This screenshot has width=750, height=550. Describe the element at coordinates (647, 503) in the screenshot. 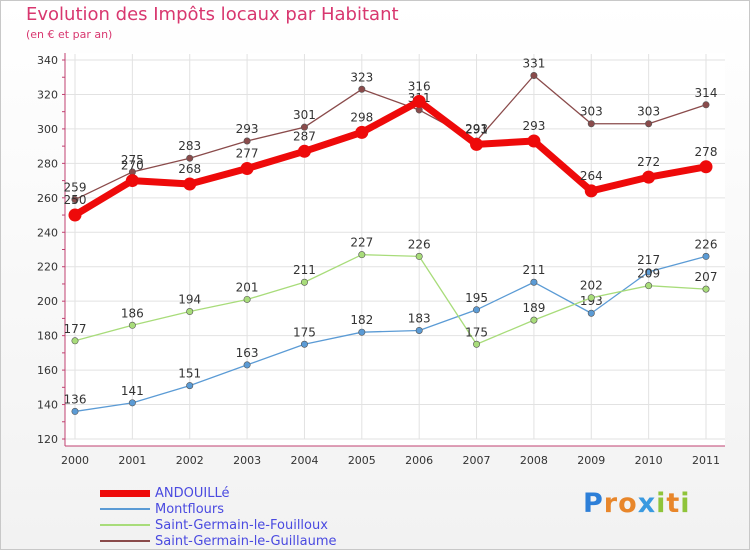

I see `logo-letter: x` at that location.